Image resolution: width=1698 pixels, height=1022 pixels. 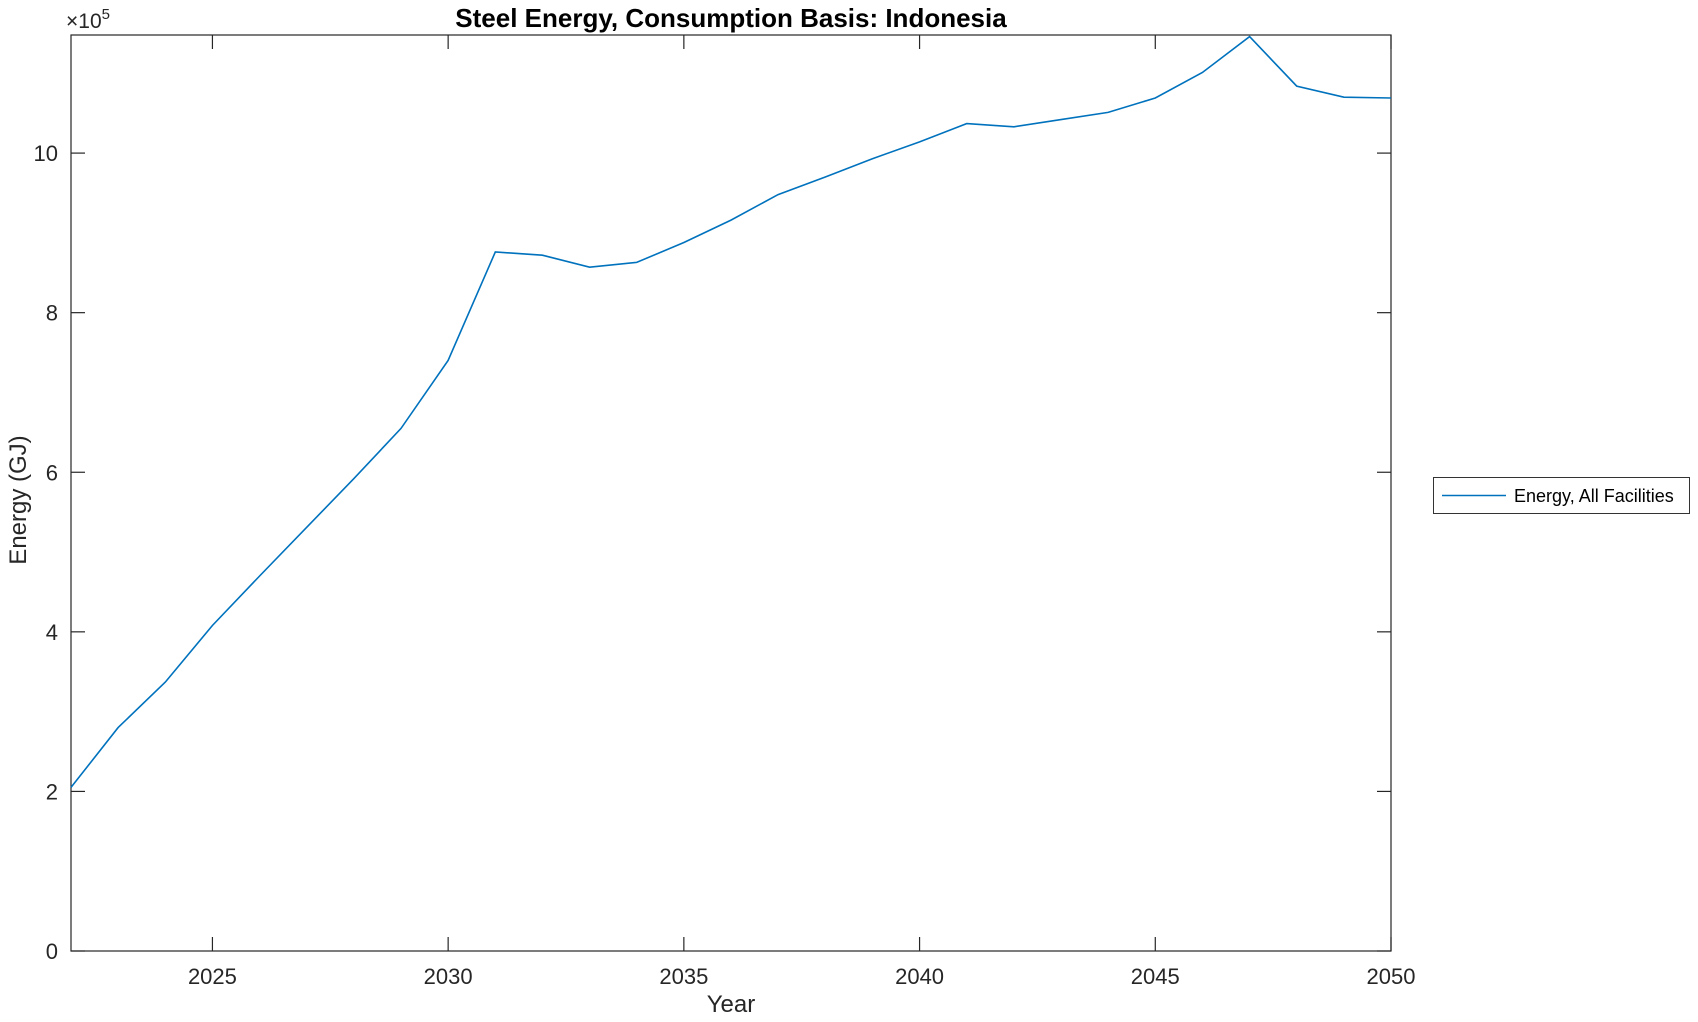 What do you see at coordinates (1155, 976) in the screenshot?
I see `x-tick-label: 2045` at bounding box center [1155, 976].